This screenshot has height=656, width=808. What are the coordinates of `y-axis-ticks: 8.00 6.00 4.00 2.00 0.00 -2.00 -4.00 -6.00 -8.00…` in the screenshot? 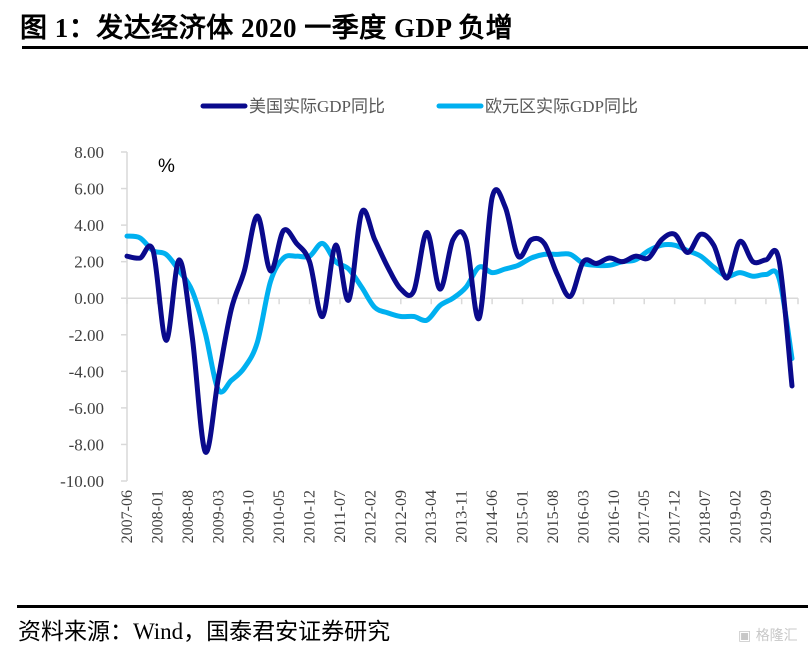 It's located at (93, 317).